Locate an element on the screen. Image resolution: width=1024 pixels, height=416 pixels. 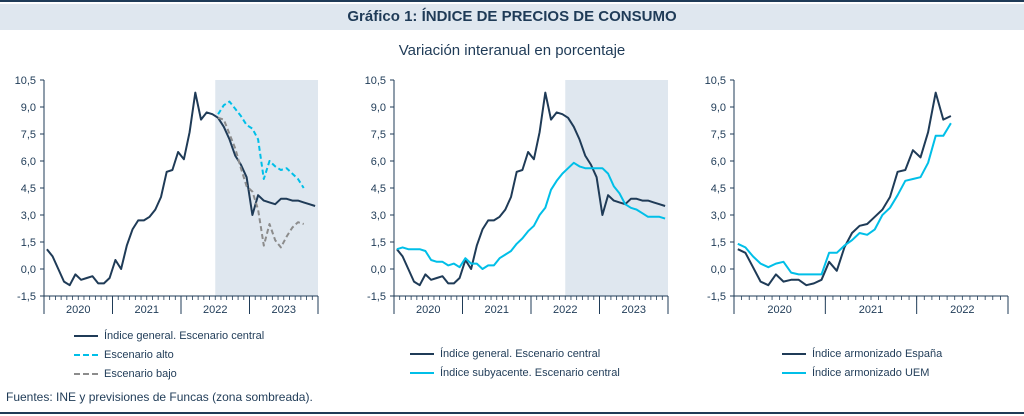
title-band is located at coordinates (512, 17).